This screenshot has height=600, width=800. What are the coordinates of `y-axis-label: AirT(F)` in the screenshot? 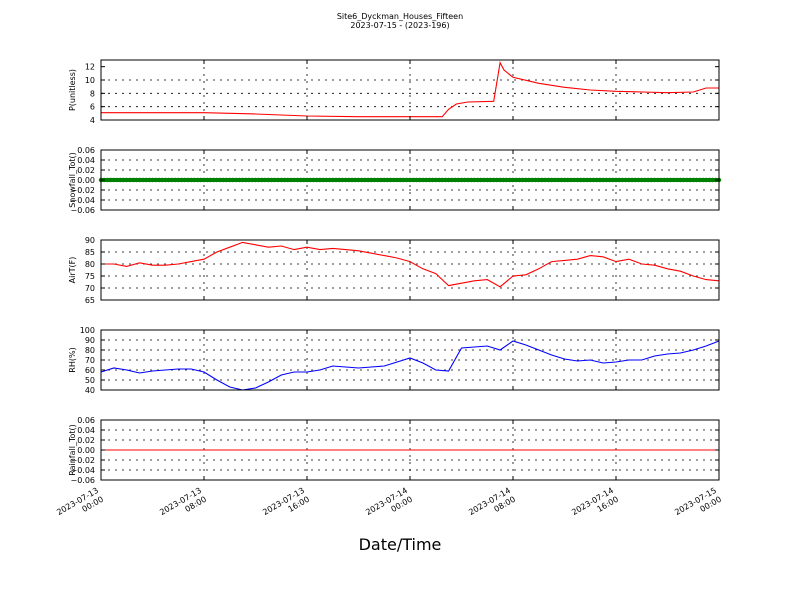 It's located at (72, 270).